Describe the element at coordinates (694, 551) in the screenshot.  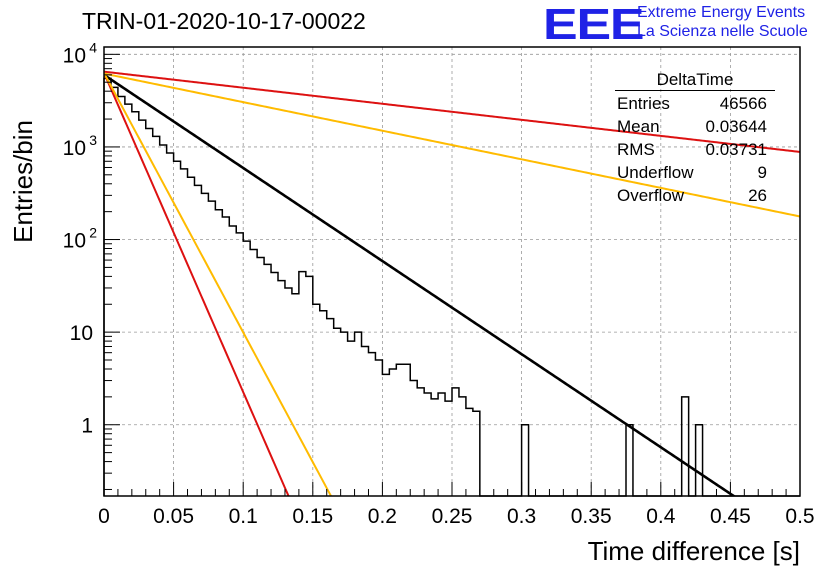
I see `x-axis-label: Time difference [s]` at that location.